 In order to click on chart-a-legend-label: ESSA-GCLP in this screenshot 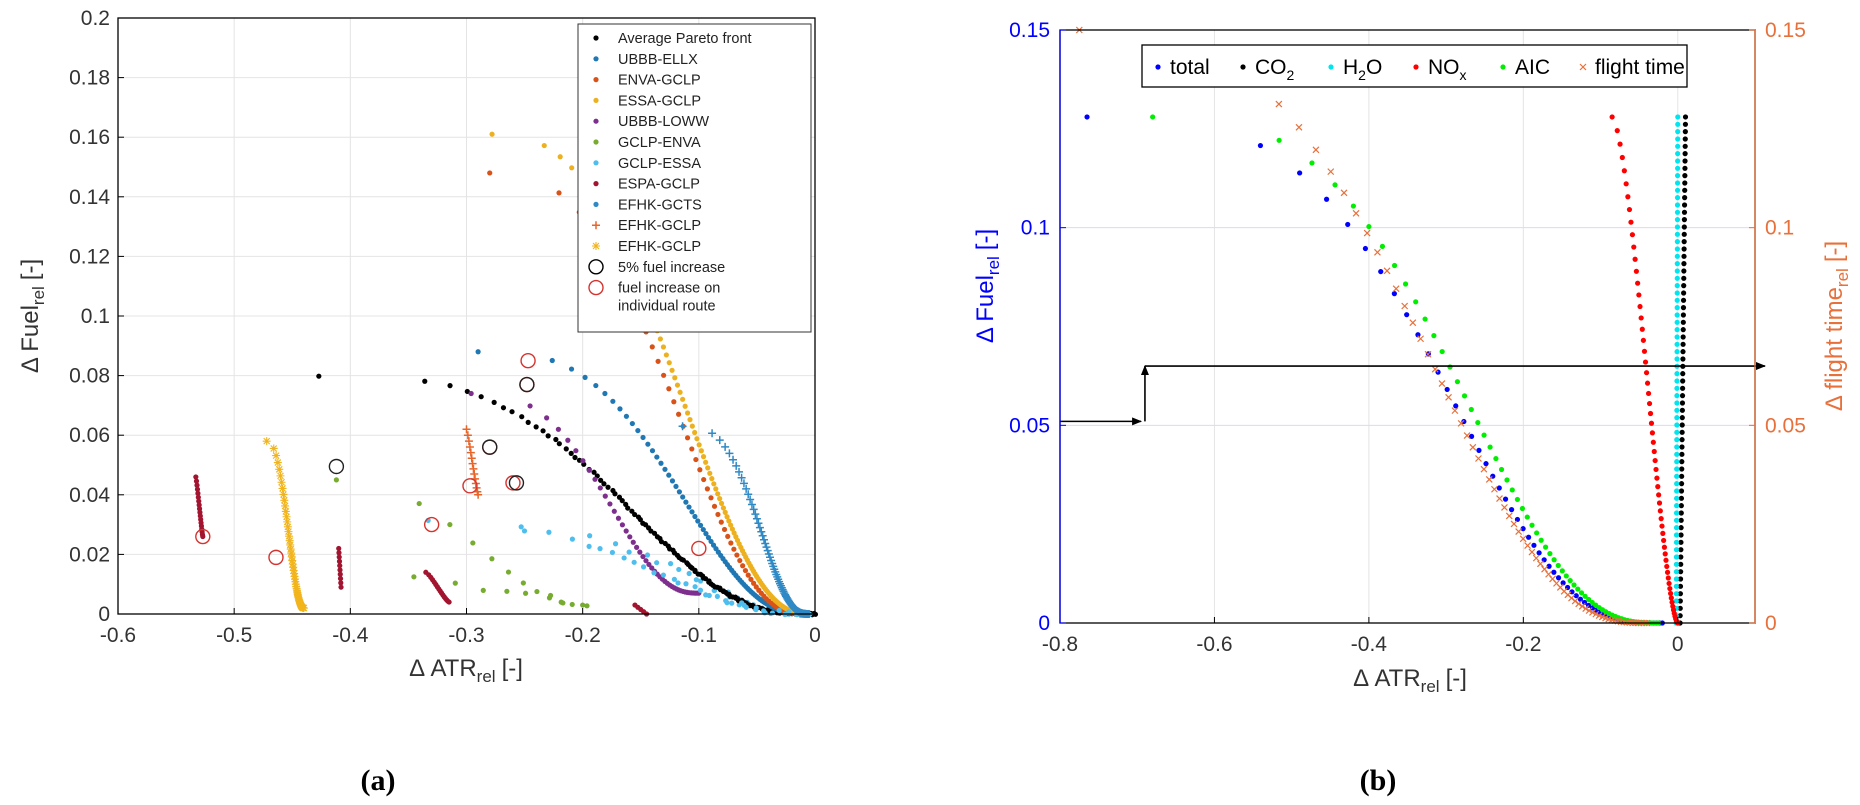, I will do `click(659, 101)`.